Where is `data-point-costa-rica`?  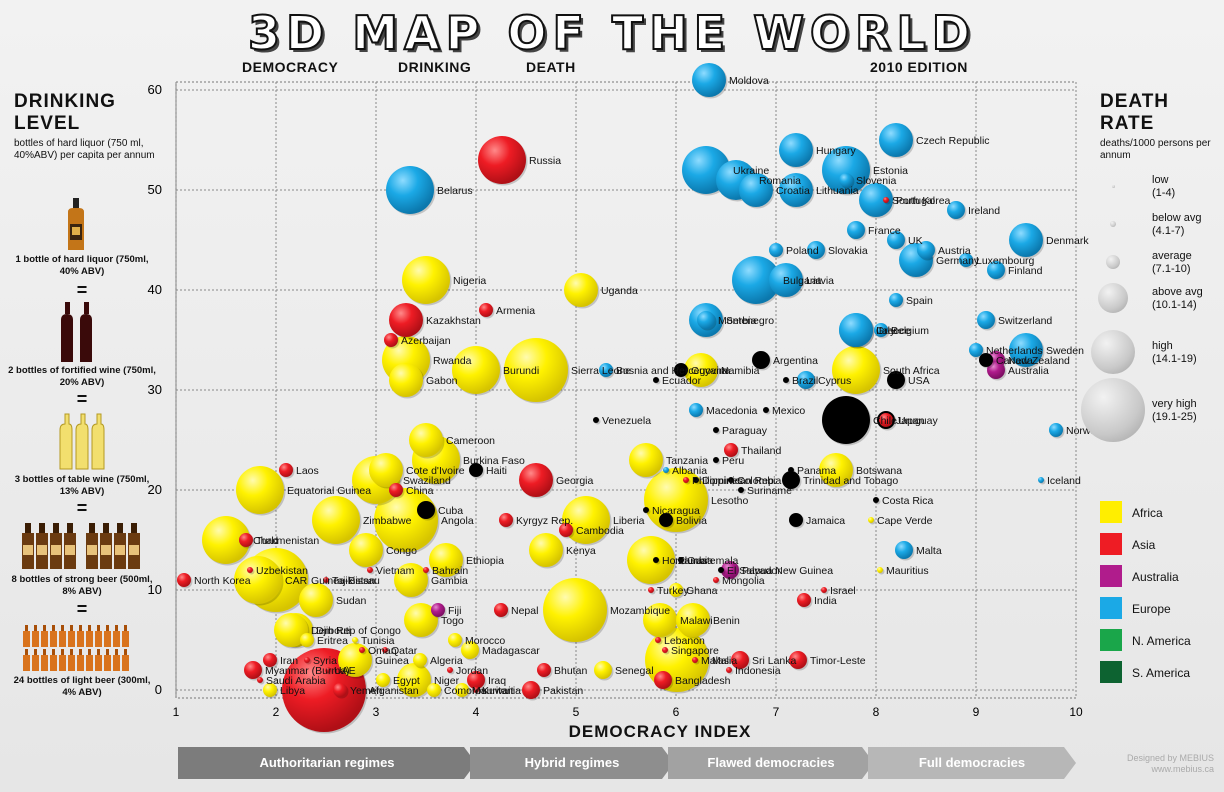
data-point-costa-rica is located at coordinates (876, 500).